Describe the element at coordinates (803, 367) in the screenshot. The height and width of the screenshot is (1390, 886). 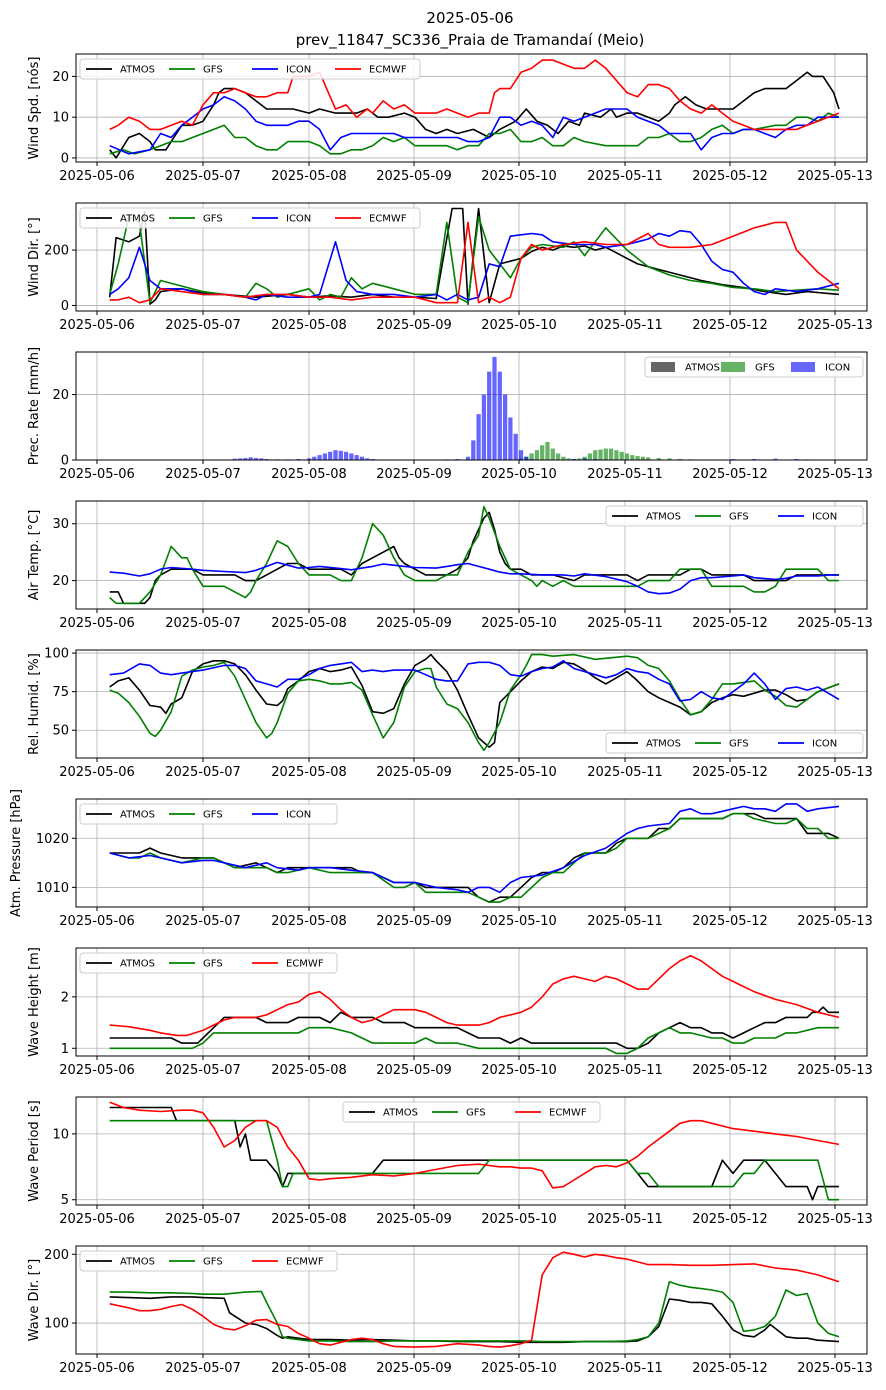
I see `legend-swatch-icon` at that location.